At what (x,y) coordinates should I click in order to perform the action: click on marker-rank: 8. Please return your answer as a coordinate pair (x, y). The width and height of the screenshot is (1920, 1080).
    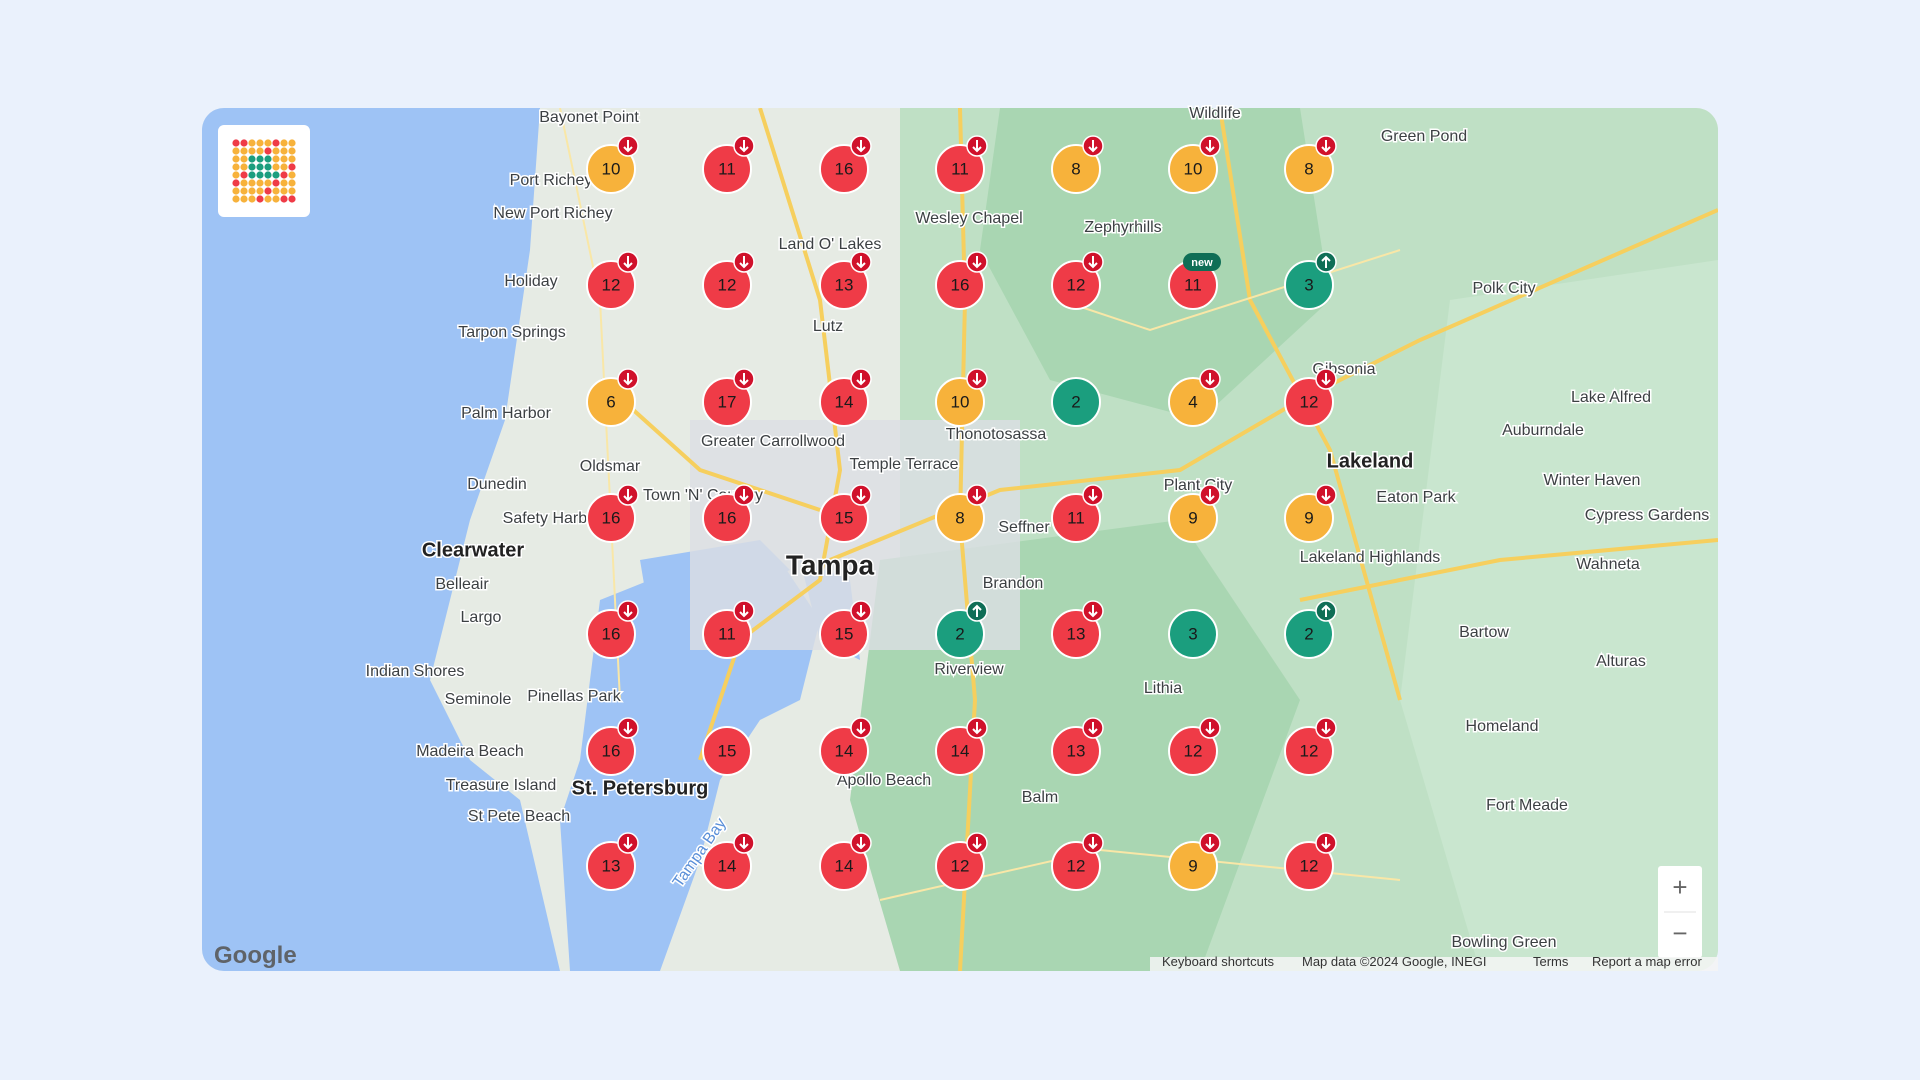
    Looking at the image, I should click on (1308, 168).